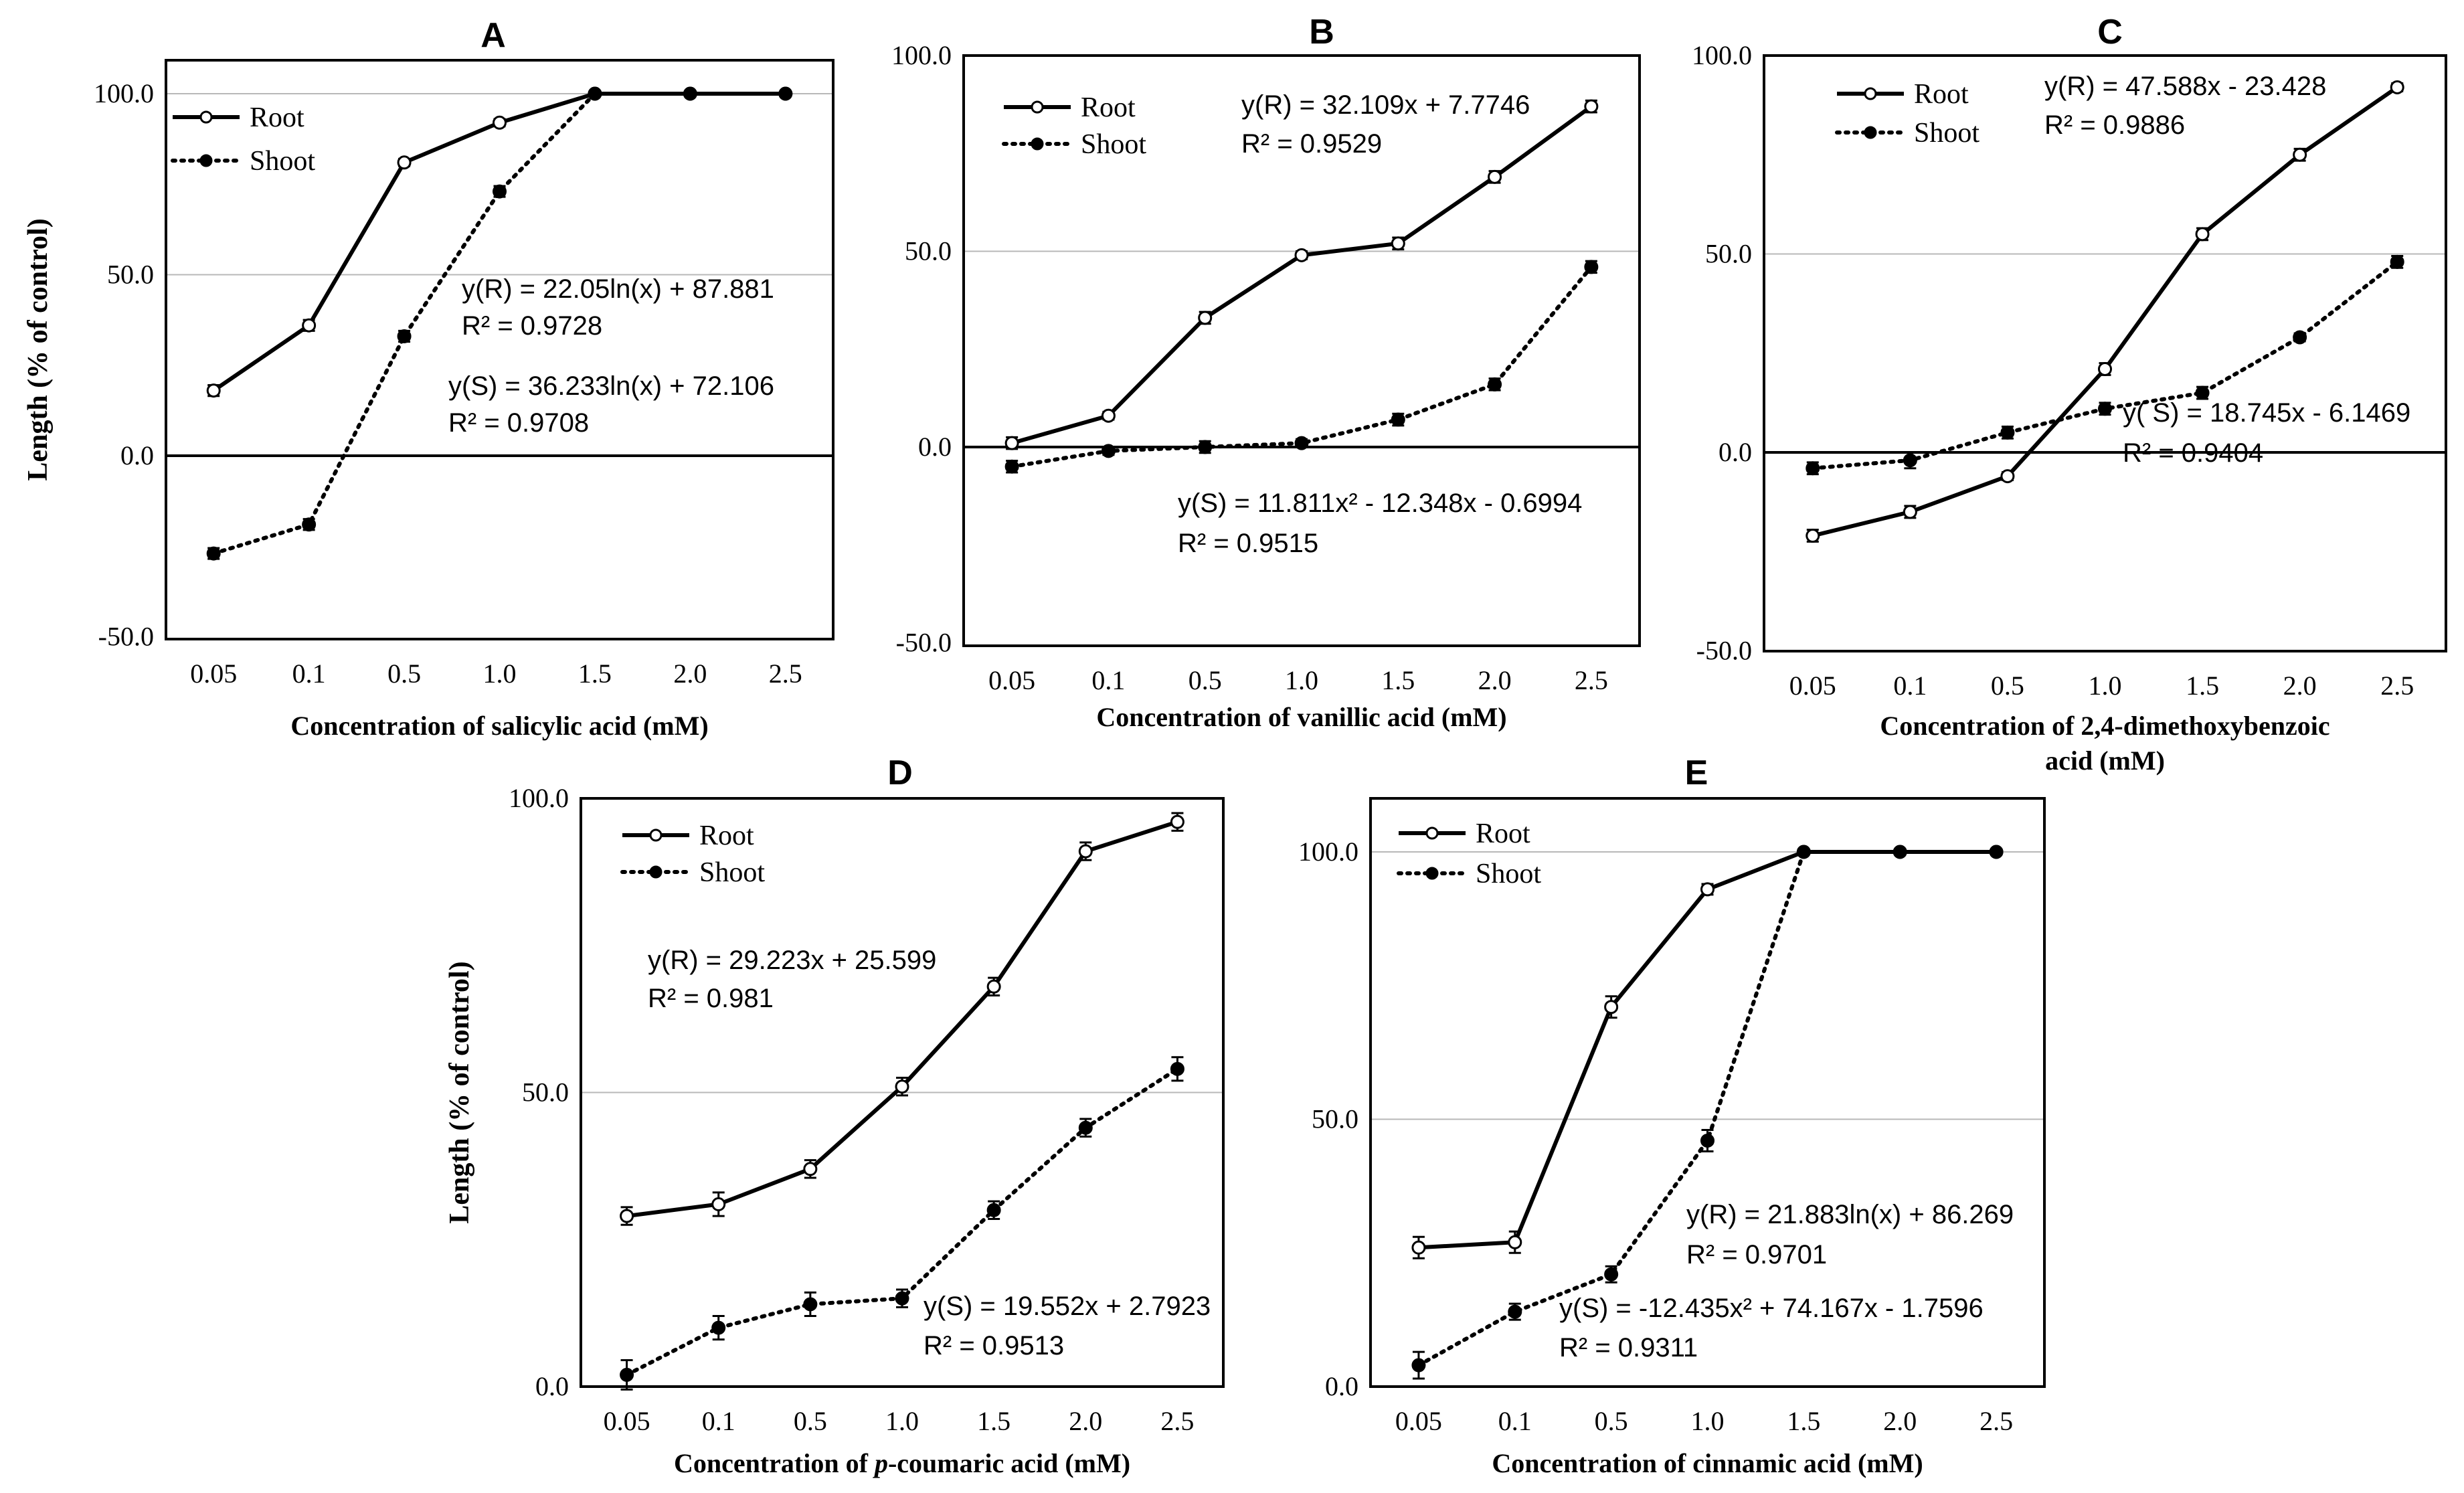 This screenshot has height=1493, width=2464. What do you see at coordinates (1067, 1306) in the screenshot?
I see `regression-equation: y(S) = 19.552x + 2.7923` at bounding box center [1067, 1306].